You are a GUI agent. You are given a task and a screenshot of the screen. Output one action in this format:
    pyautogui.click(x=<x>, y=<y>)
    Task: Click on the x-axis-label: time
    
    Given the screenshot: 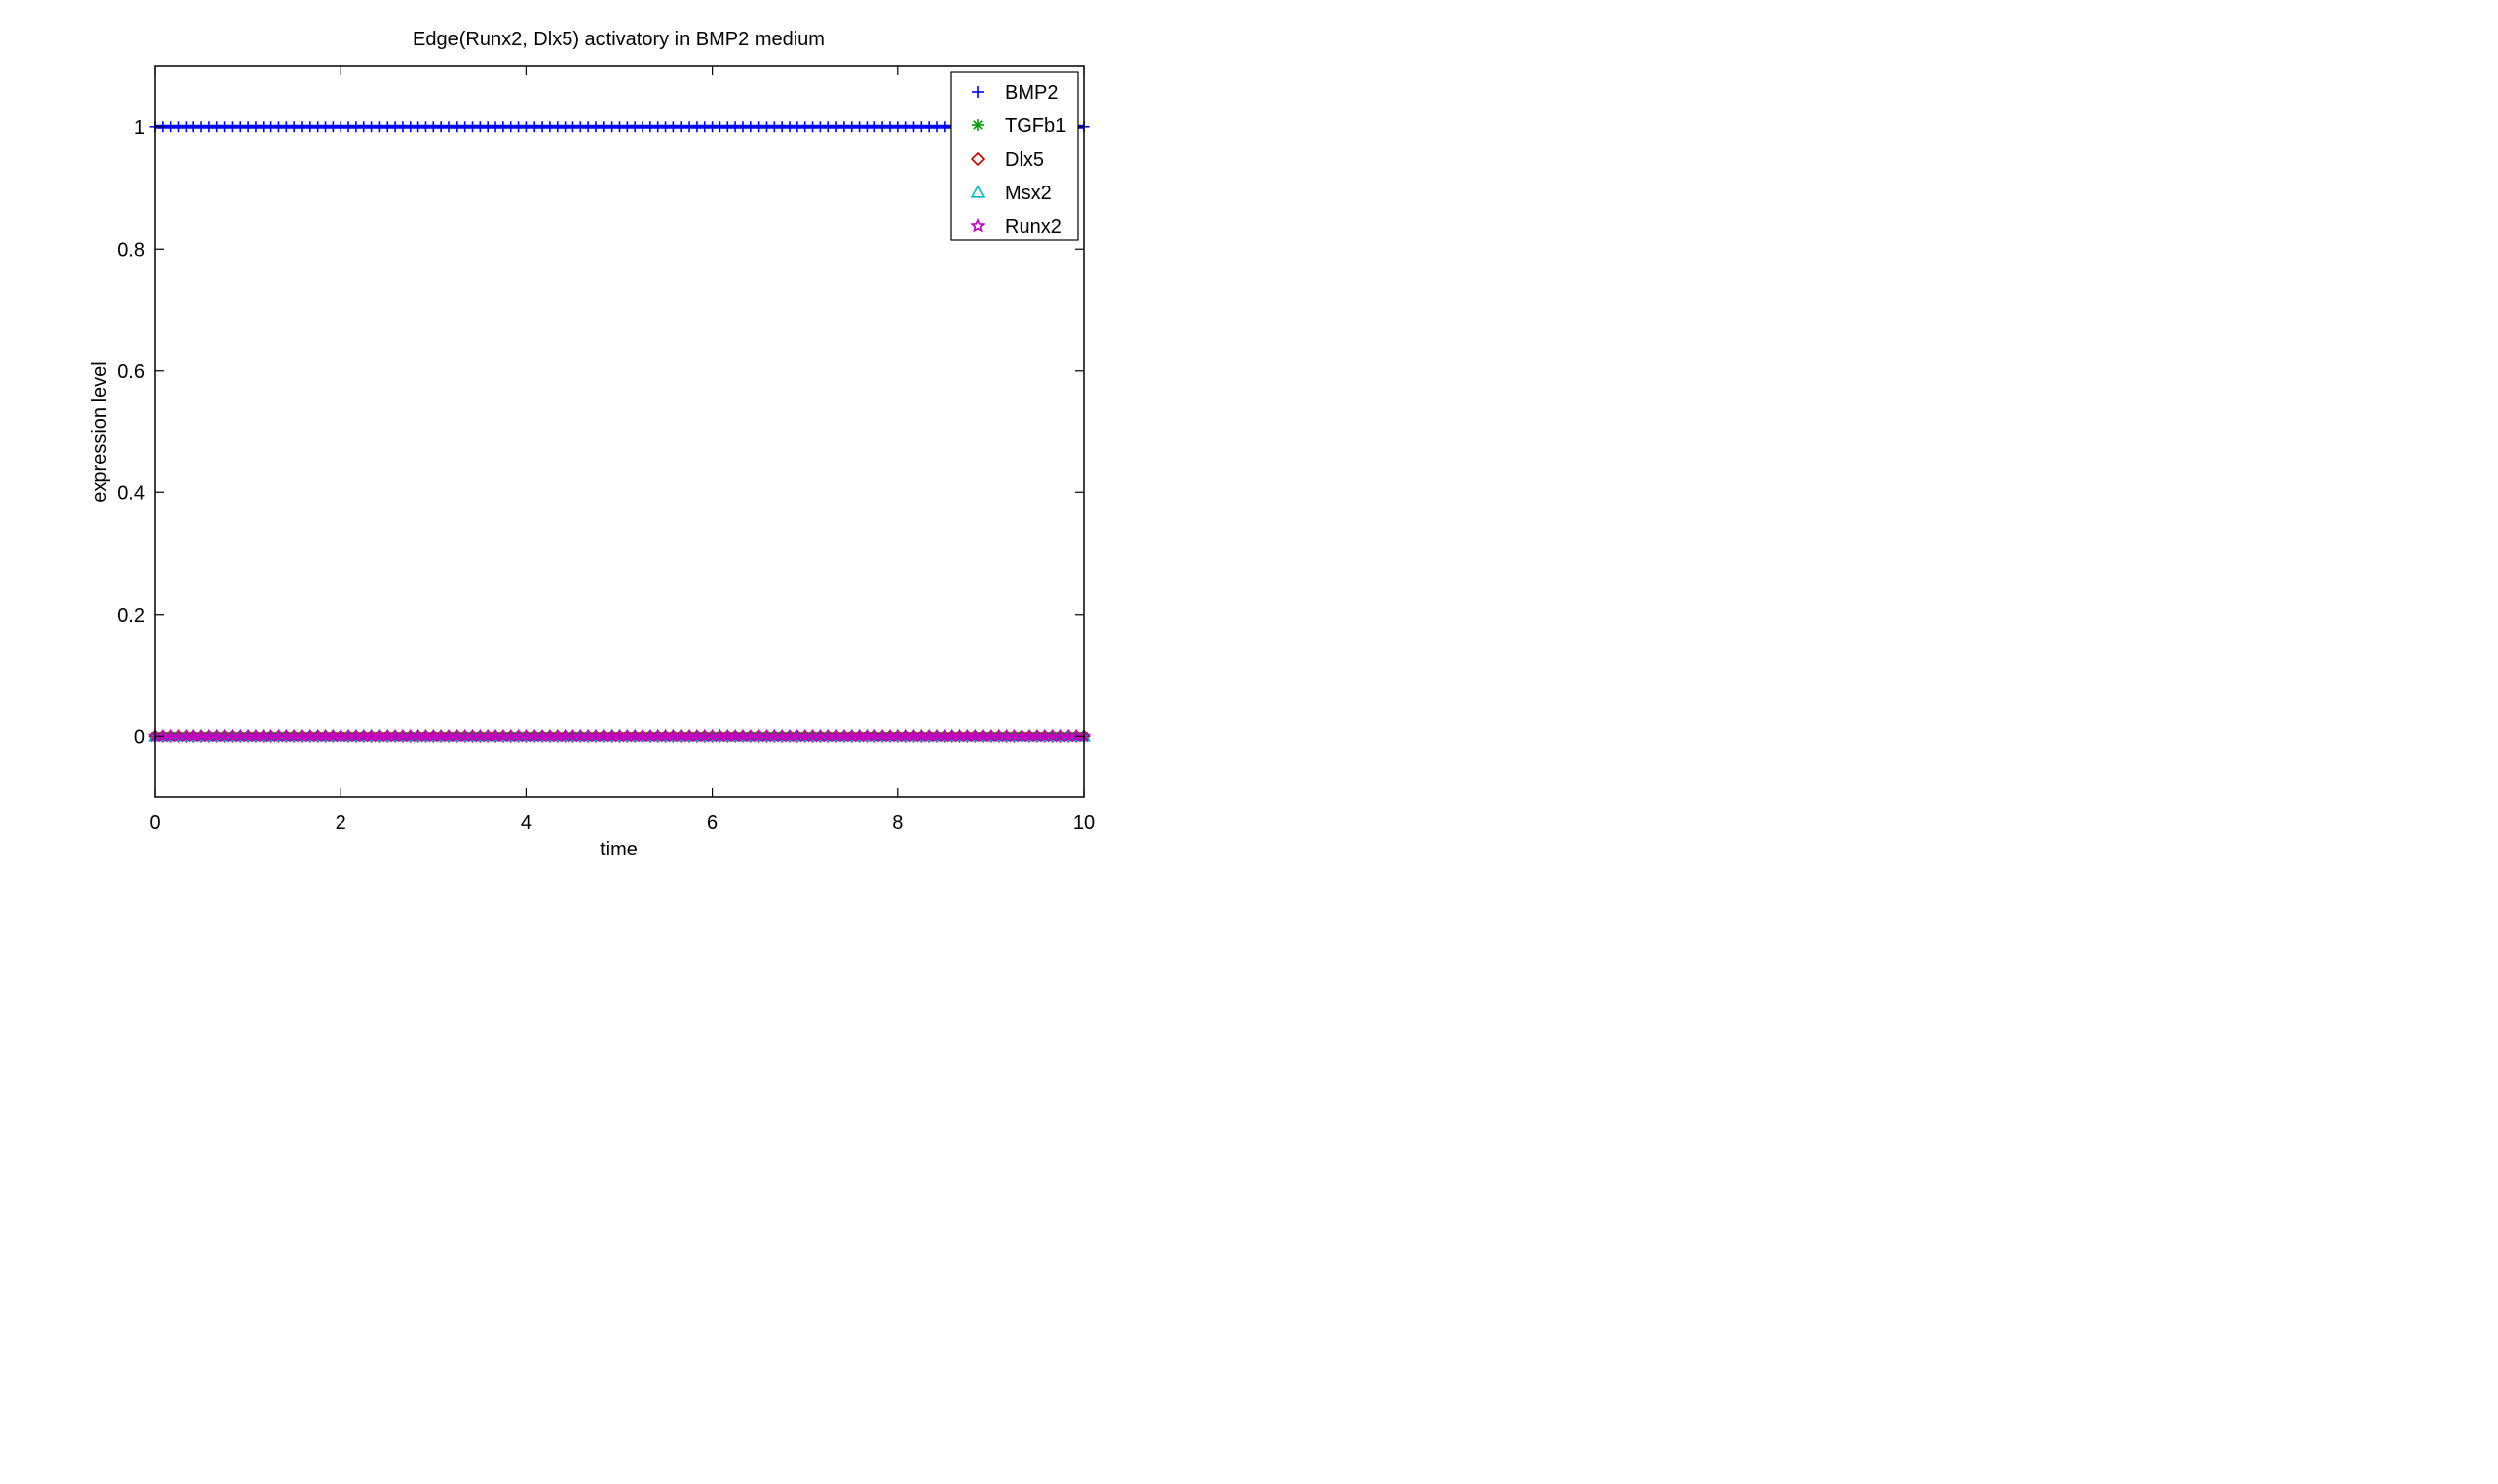 What is the action you would take?
    pyautogui.click(x=619, y=849)
    